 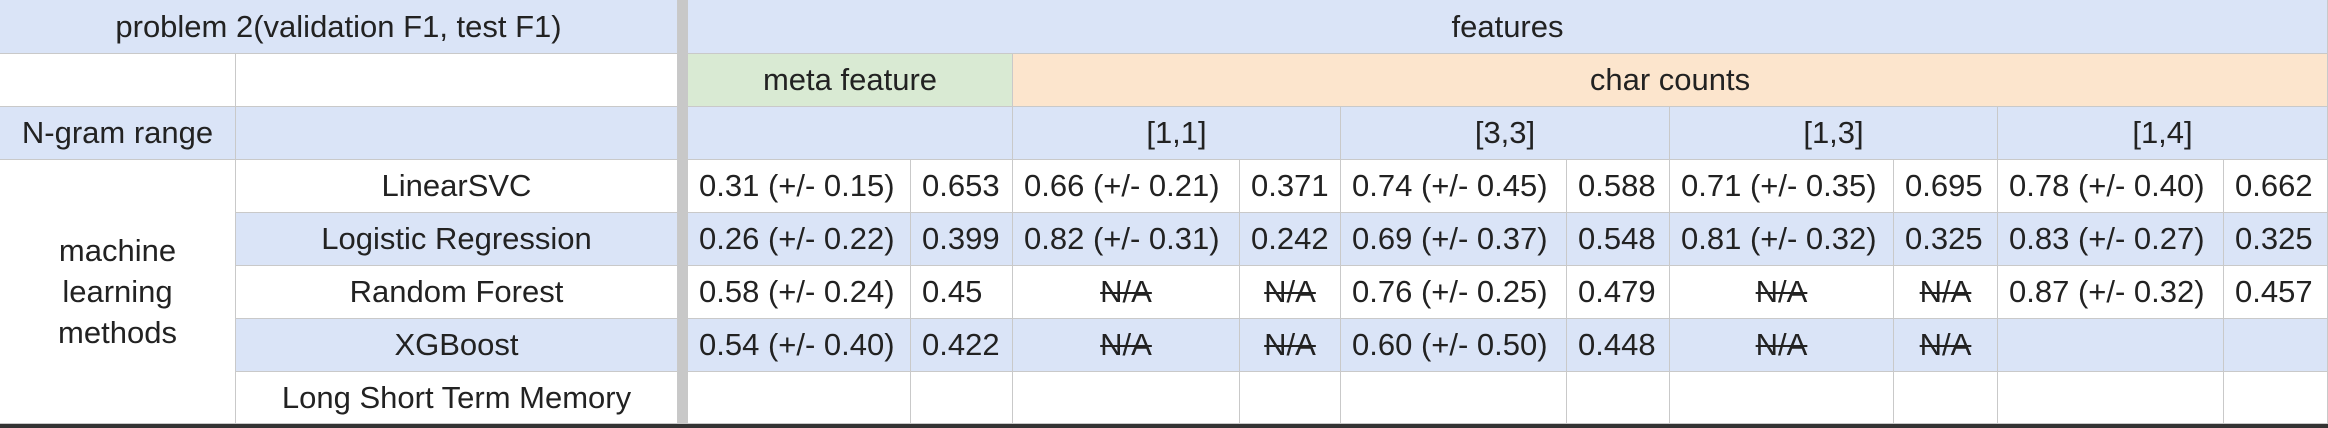 I want to click on range-label: [1,1], so click(x=1176, y=132).